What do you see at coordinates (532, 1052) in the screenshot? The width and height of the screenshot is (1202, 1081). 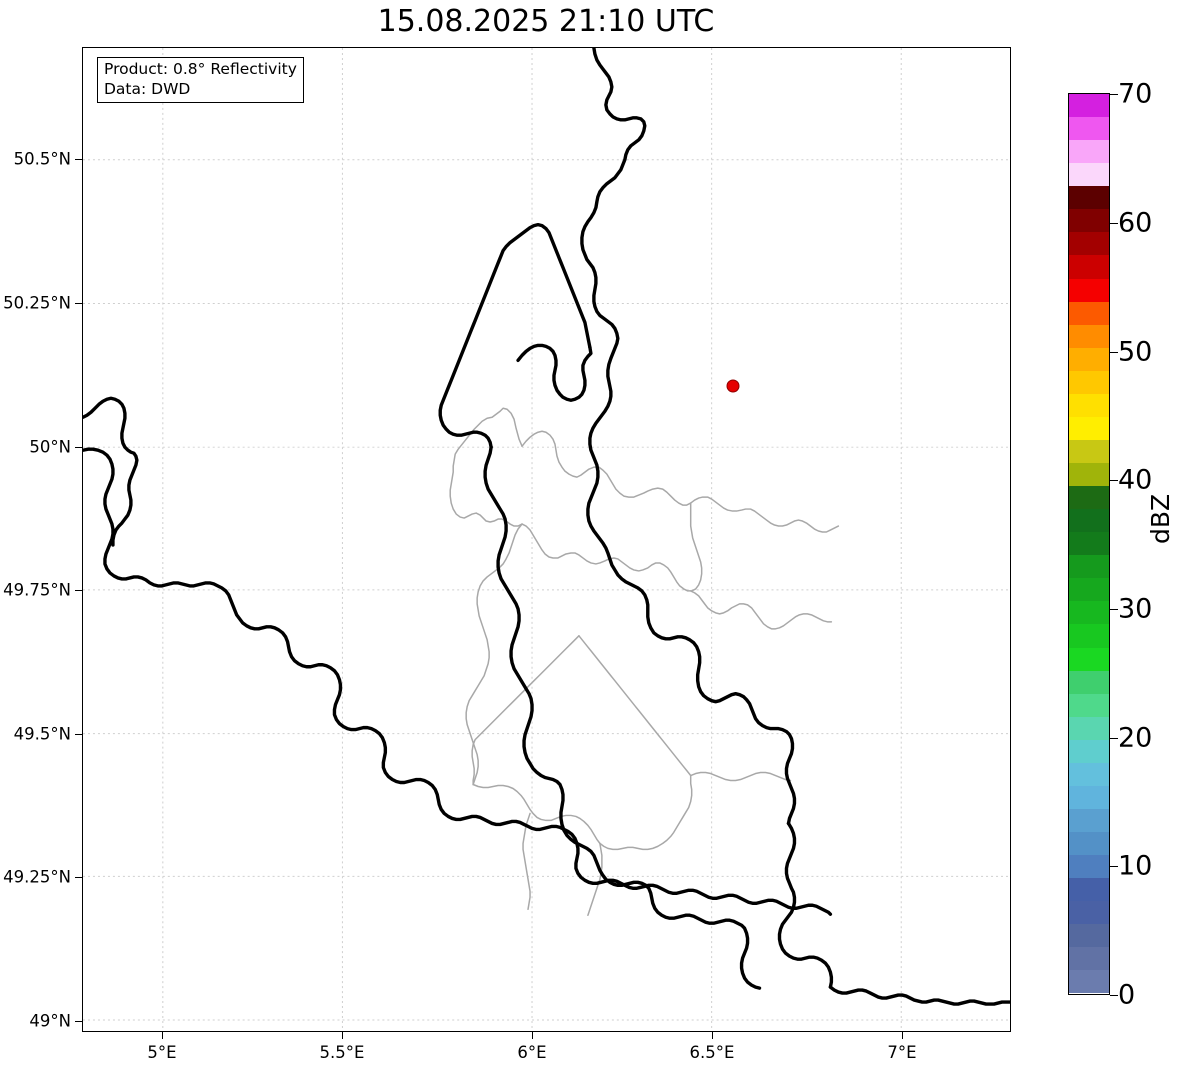 I see `x-tick-label-6e: 6°E` at bounding box center [532, 1052].